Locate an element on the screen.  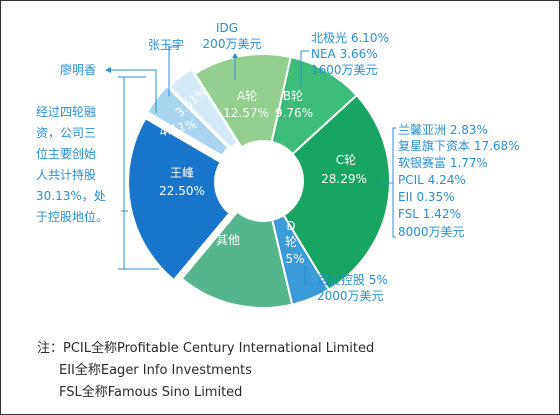
slice-wang-feng is located at coordinates (179, 199).